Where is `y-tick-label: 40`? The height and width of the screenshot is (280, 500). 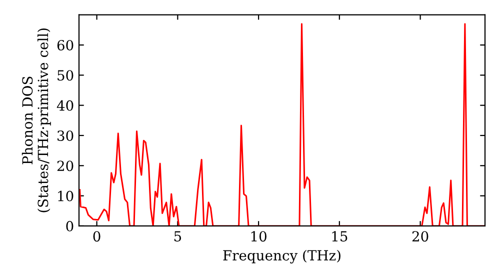
y-tick-label: 40 is located at coordinates (65, 105).